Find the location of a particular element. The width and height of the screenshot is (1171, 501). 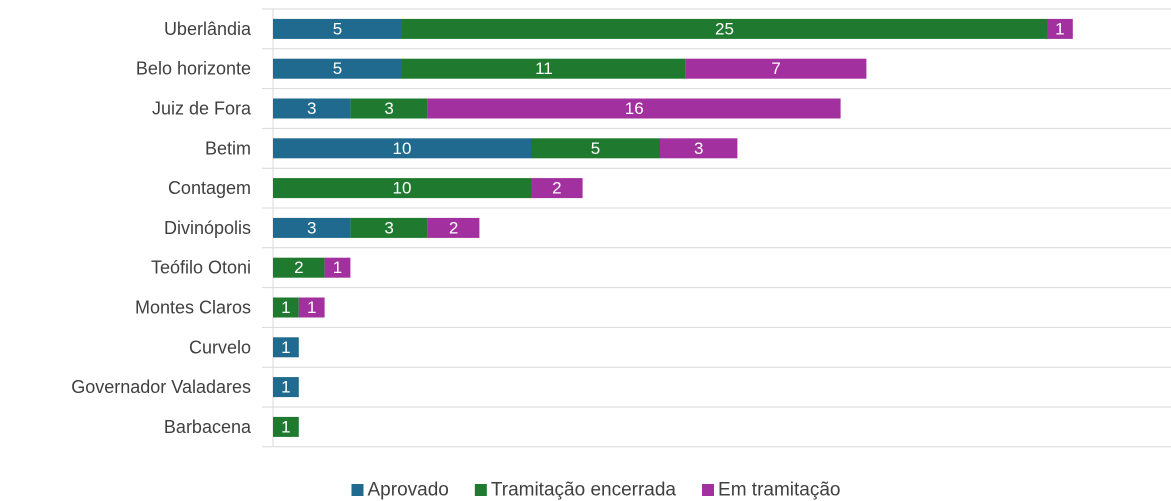

legend-label: Em tramitação is located at coordinates (779, 490).